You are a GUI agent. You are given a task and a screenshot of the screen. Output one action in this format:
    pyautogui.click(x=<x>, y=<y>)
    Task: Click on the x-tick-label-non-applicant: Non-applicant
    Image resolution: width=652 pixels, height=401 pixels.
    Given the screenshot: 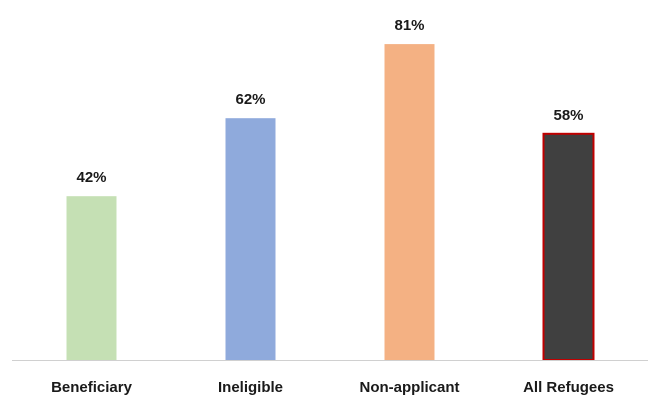 What is the action you would take?
    pyautogui.click(x=410, y=387)
    